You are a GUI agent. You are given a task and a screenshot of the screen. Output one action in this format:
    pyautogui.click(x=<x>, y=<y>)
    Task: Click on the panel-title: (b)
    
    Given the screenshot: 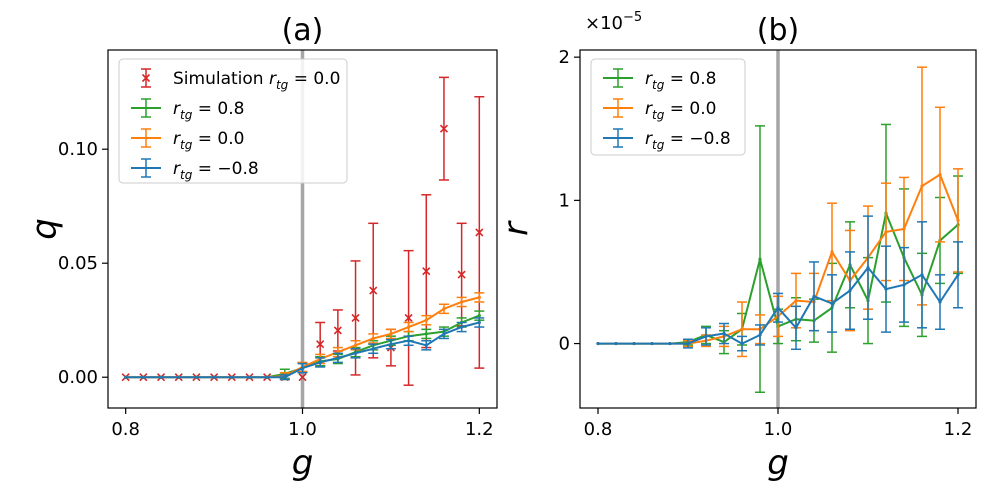 What is the action you would take?
    pyautogui.click(x=778, y=30)
    